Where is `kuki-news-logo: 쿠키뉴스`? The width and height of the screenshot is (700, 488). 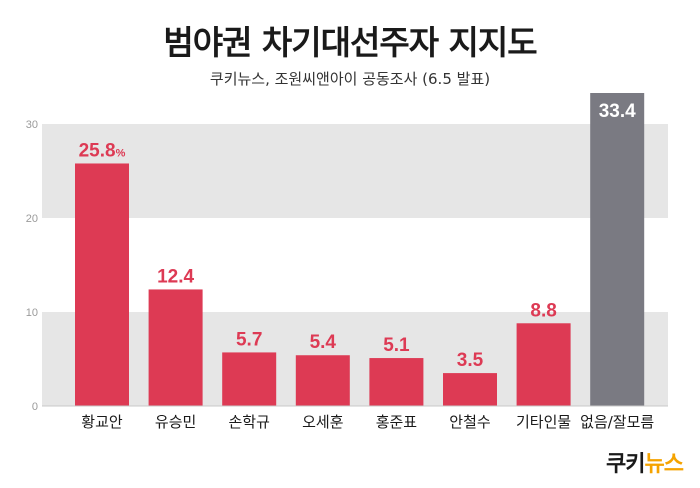 kuki-news-logo: 쿠키뉴스 is located at coordinates (645, 462).